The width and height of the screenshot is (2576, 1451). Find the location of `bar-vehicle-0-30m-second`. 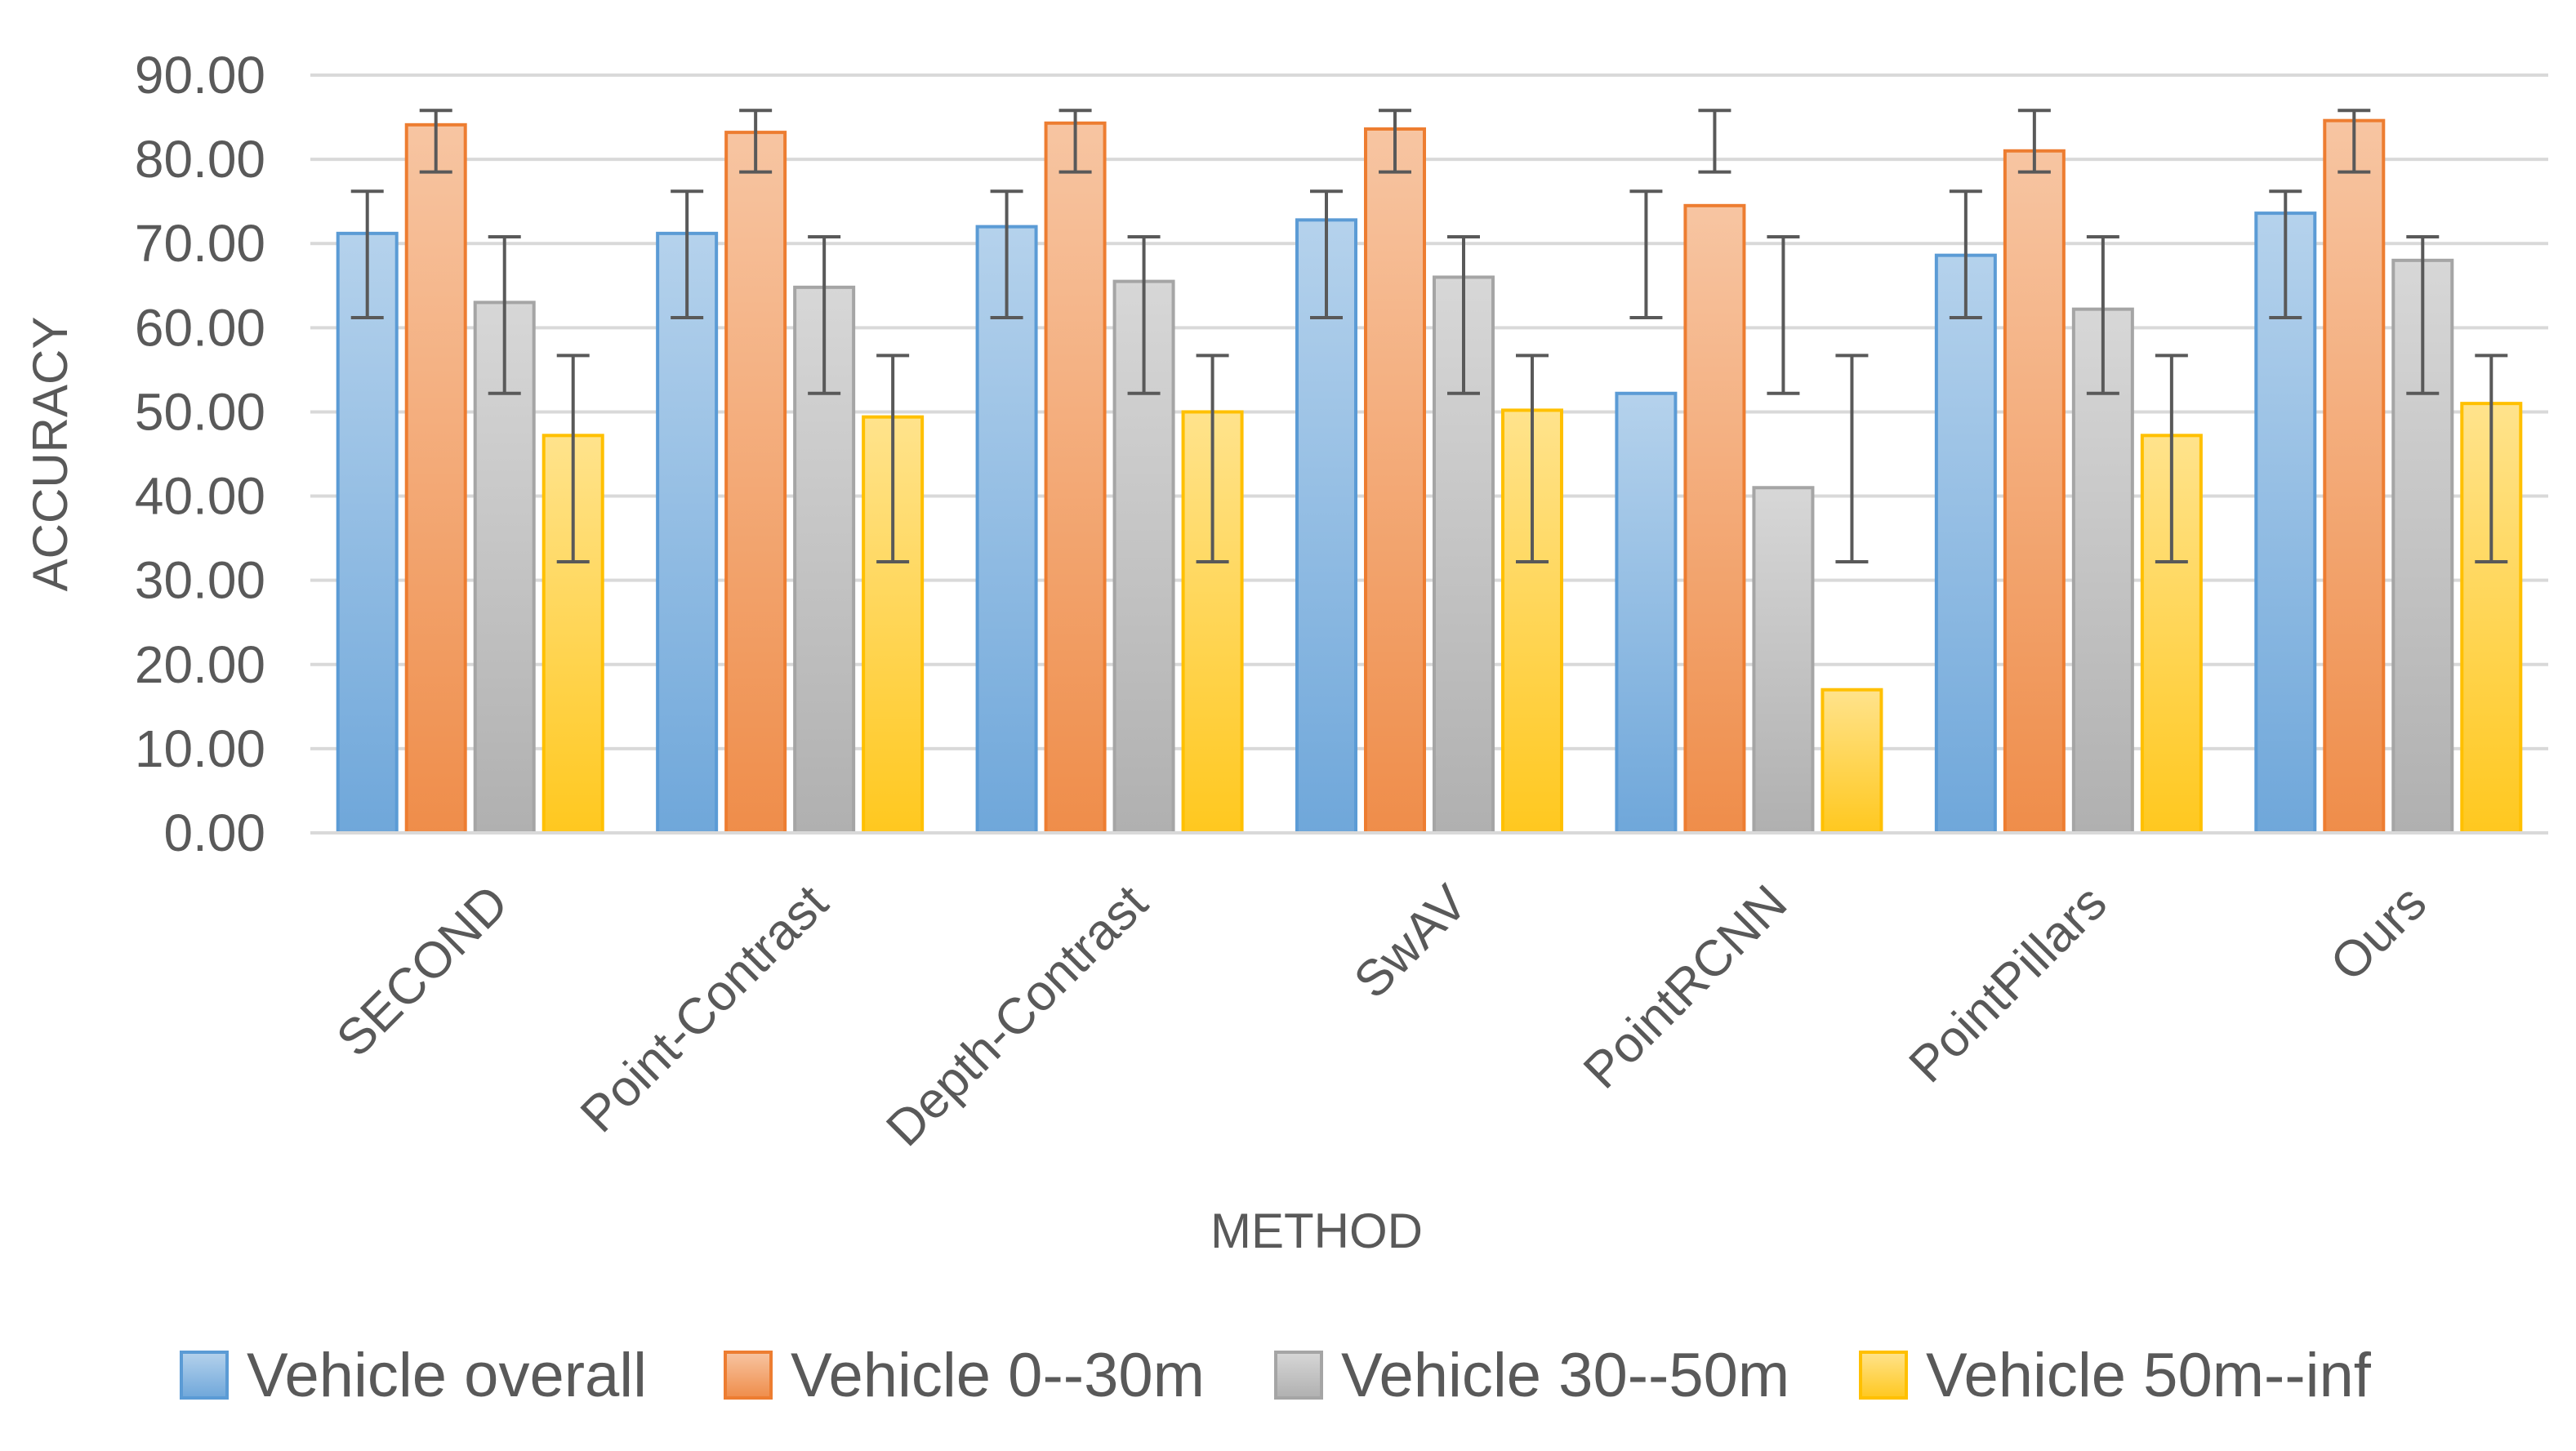

bar-vehicle-0-30m-second is located at coordinates (435, 478).